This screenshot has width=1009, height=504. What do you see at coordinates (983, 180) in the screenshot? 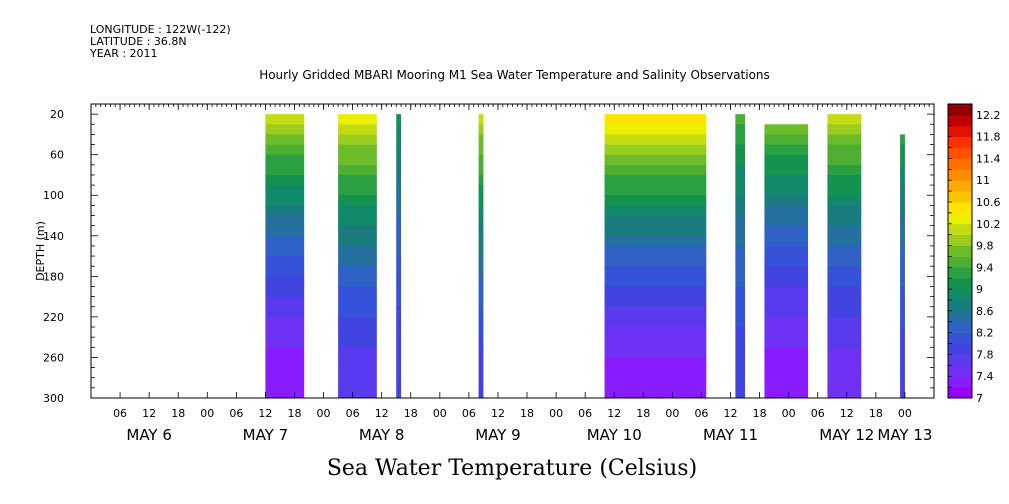
I see `colorbar-label: 11` at bounding box center [983, 180].